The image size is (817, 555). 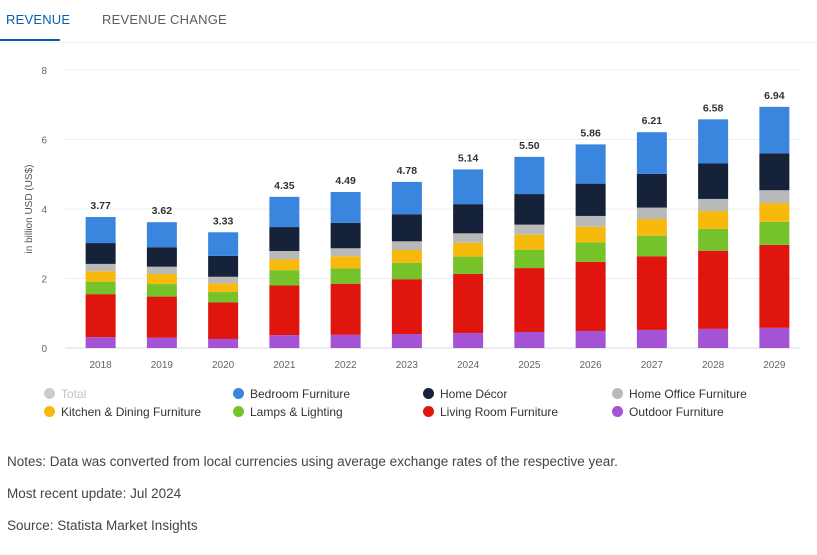 I want to click on total-label: 5.14, so click(x=468, y=158).